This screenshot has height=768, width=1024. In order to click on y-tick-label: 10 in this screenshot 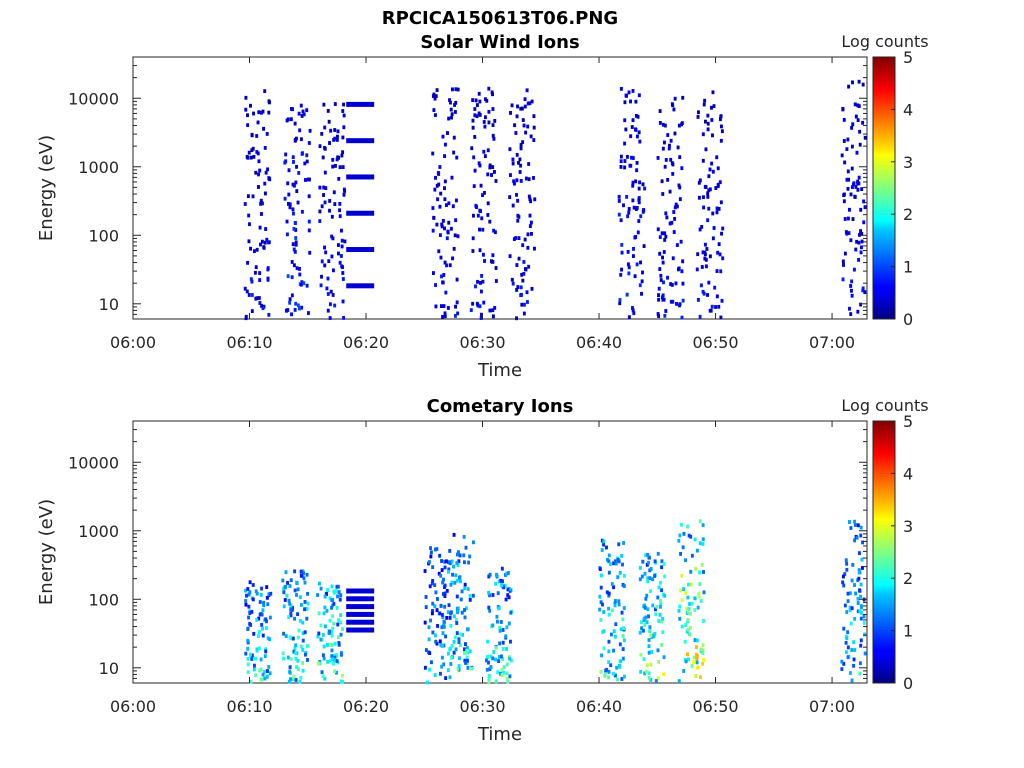, I will do `click(109, 304)`.